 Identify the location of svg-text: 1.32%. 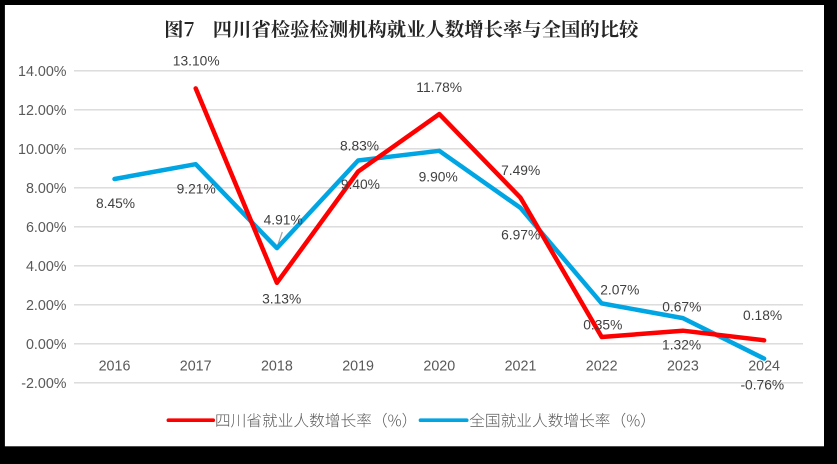
(681, 344).